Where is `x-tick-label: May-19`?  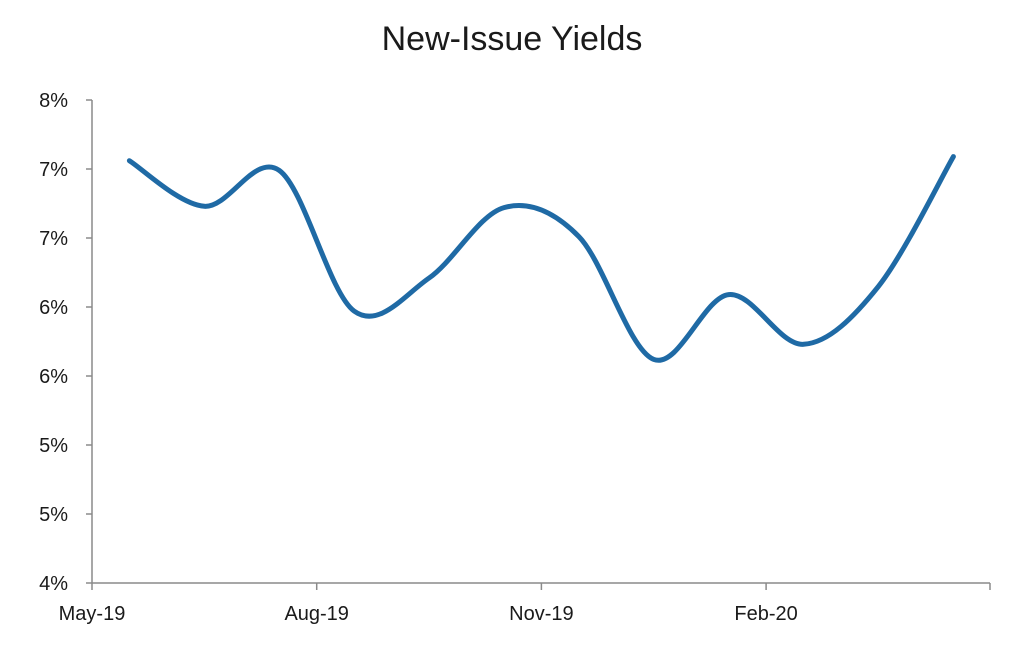 x-tick-label: May-19 is located at coordinates (92, 614).